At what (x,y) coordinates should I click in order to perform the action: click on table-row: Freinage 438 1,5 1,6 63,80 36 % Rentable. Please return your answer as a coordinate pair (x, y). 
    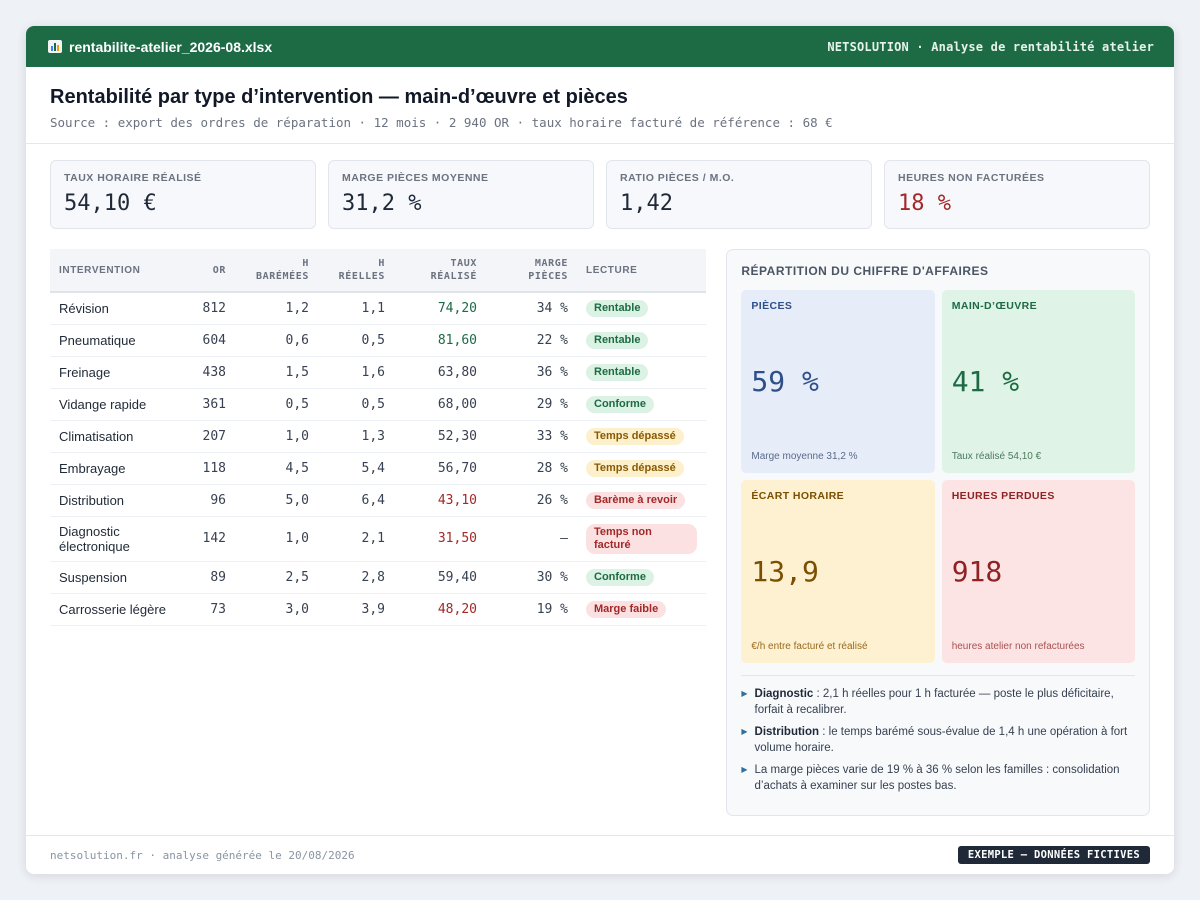
    Looking at the image, I should click on (378, 372).